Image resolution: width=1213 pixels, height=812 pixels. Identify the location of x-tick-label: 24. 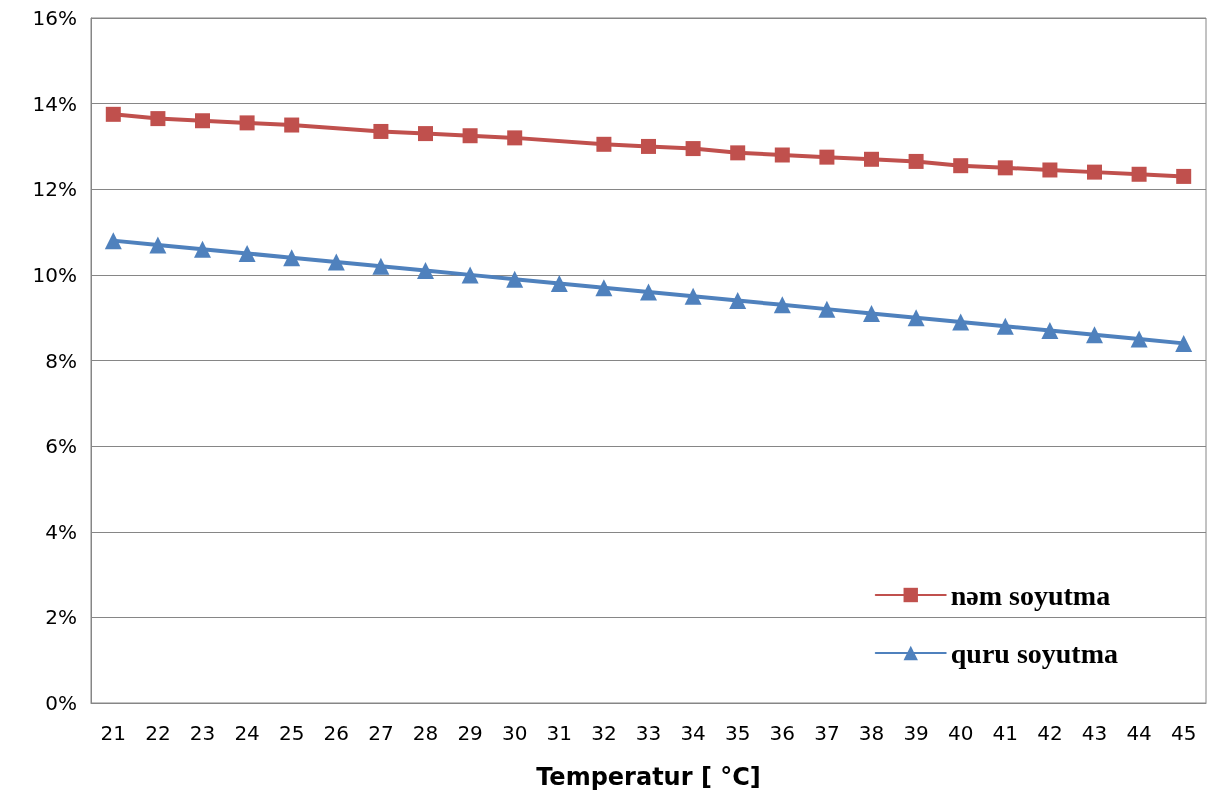
(247, 733).